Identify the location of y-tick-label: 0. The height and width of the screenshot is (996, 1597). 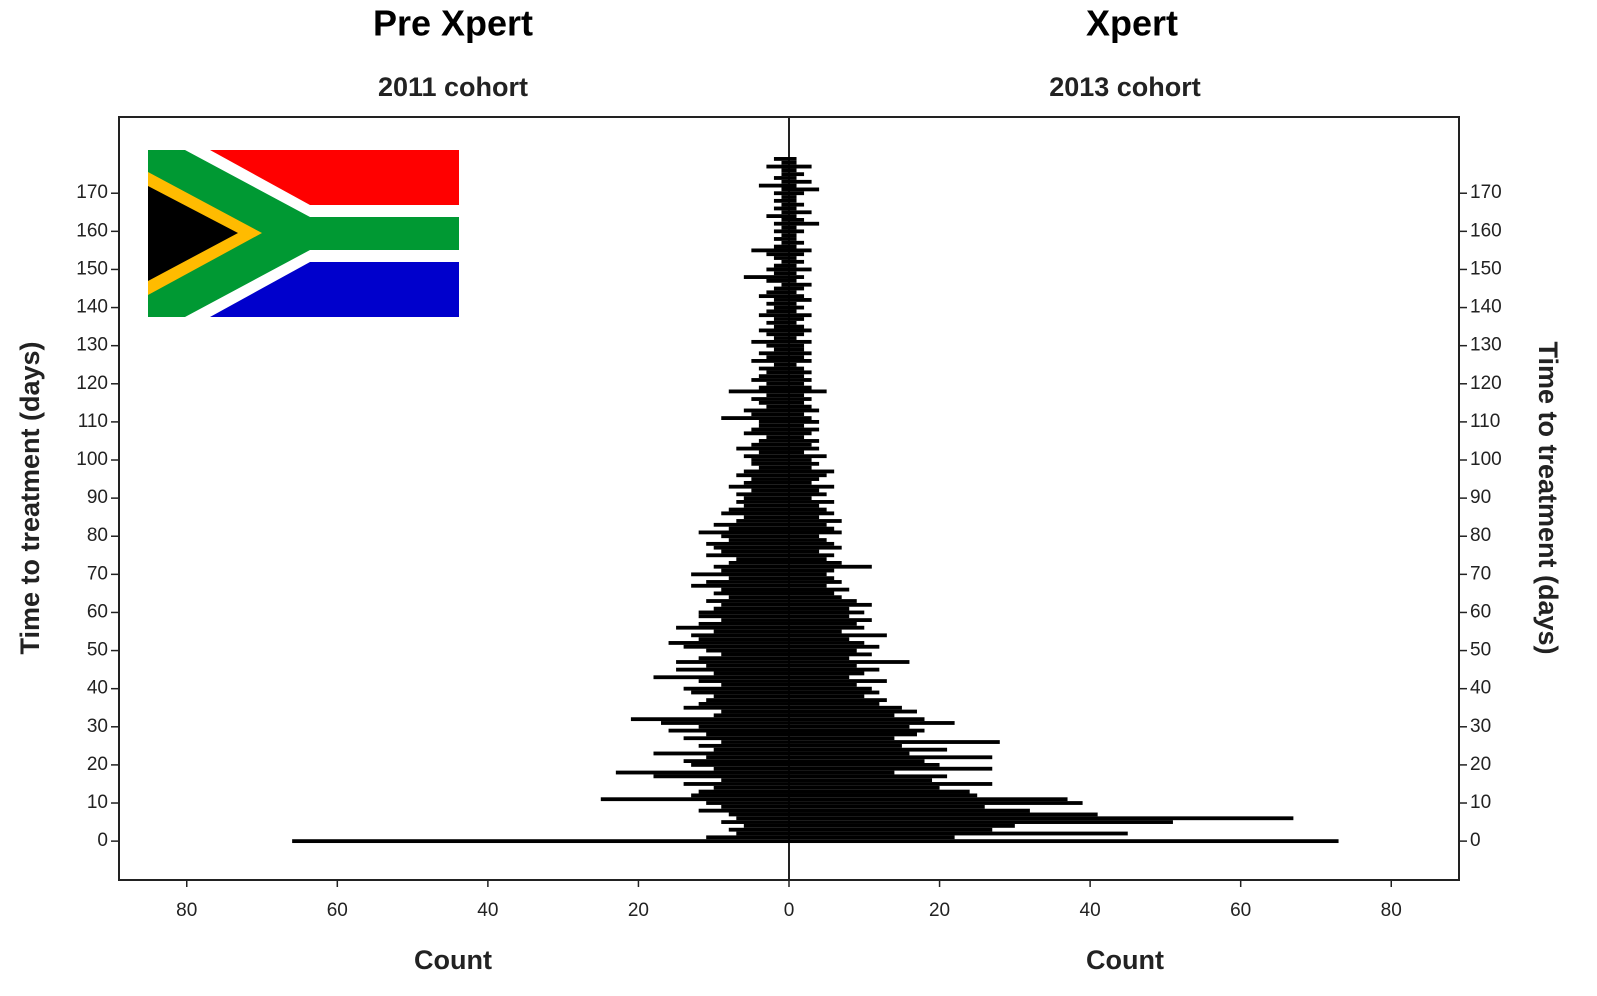
(1475, 840).